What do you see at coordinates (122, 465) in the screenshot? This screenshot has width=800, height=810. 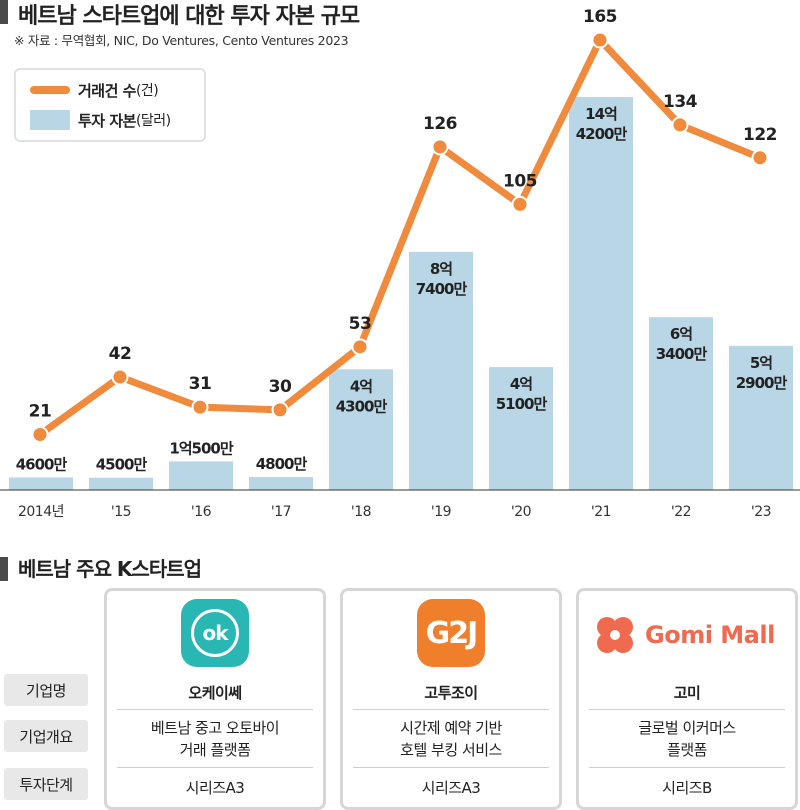 I see `capital-value-label: 4500만` at bounding box center [122, 465].